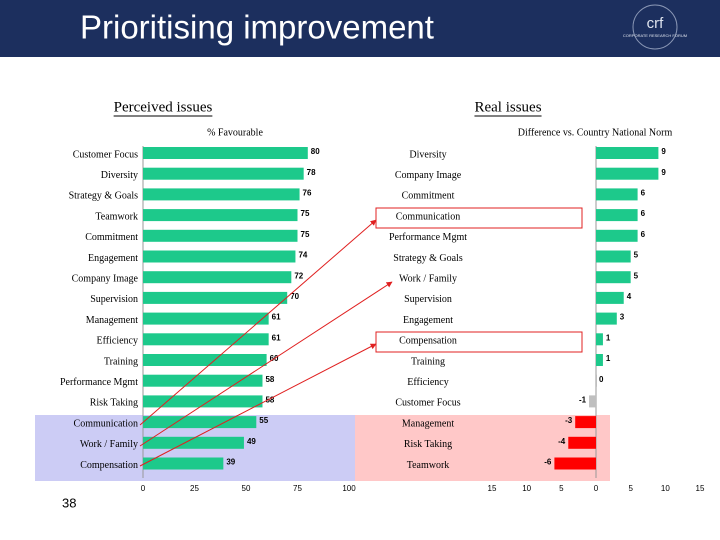 This screenshot has width=720, height=540. I want to click on x-tick-label: 75, so click(297, 488).